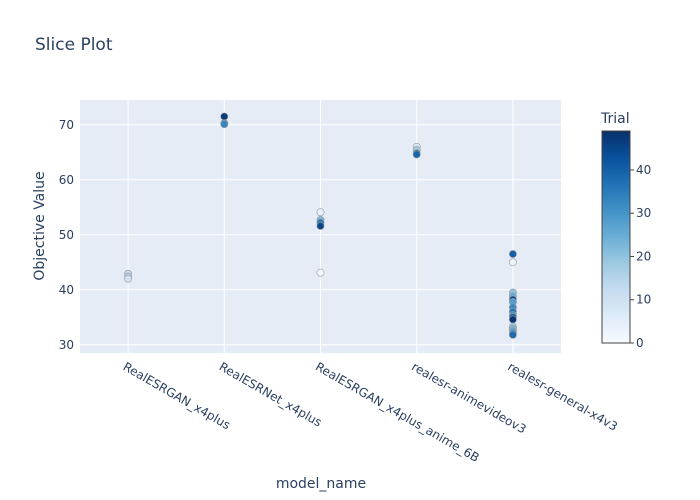 Image resolution: width=700 pixels, height=500 pixels. What do you see at coordinates (640, 343) in the screenshot?
I see `colorbar-tick-label: 0` at bounding box center [640, 343].